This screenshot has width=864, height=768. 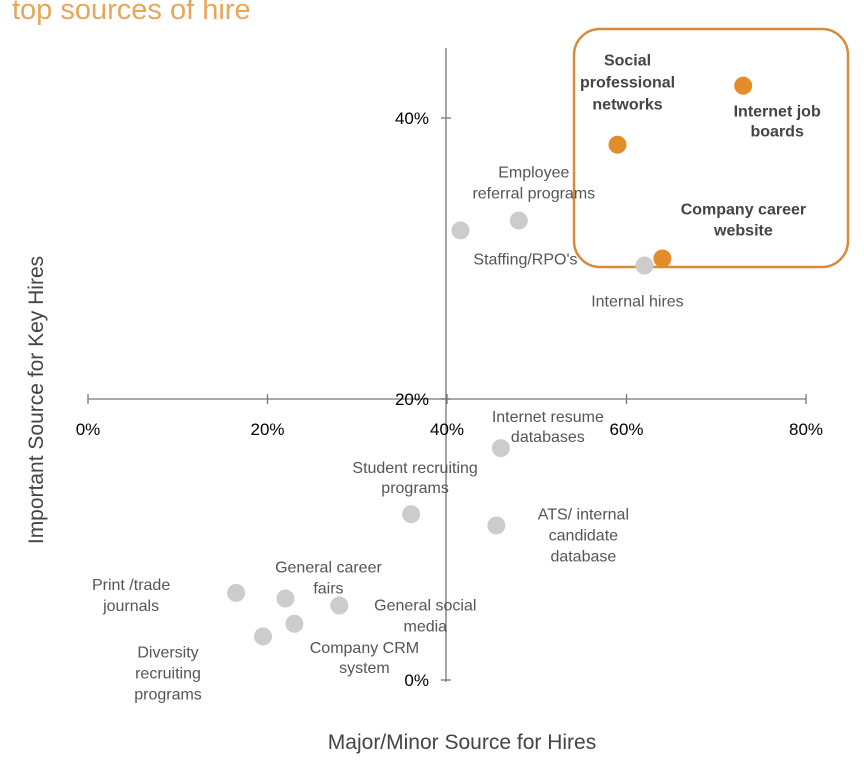 I want to click on label-line: website, so click(x=743, y=231).